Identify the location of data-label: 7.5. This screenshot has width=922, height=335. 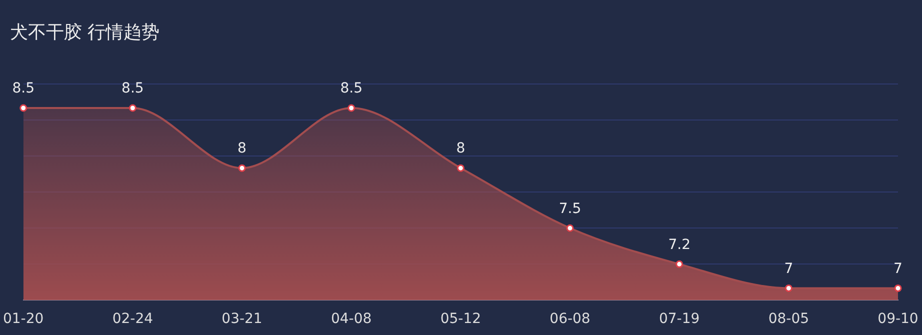
(570, 208).